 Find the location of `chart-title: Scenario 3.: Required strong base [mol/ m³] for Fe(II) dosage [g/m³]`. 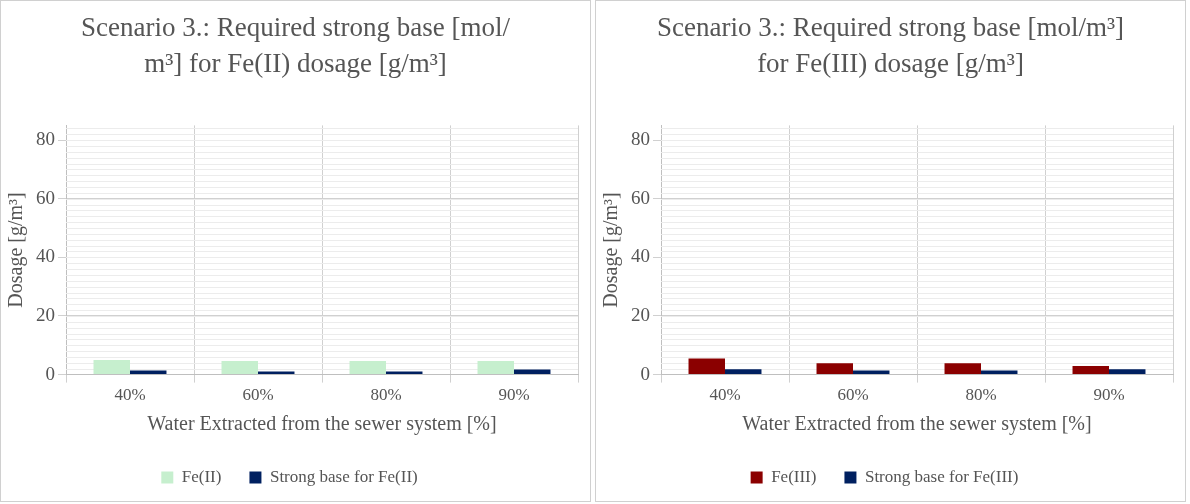

chart-title: Scenario 3.: Required strong base [mol/ m³] for Fe(II) dosage [g/m³] is located at coordinates (295, 45).